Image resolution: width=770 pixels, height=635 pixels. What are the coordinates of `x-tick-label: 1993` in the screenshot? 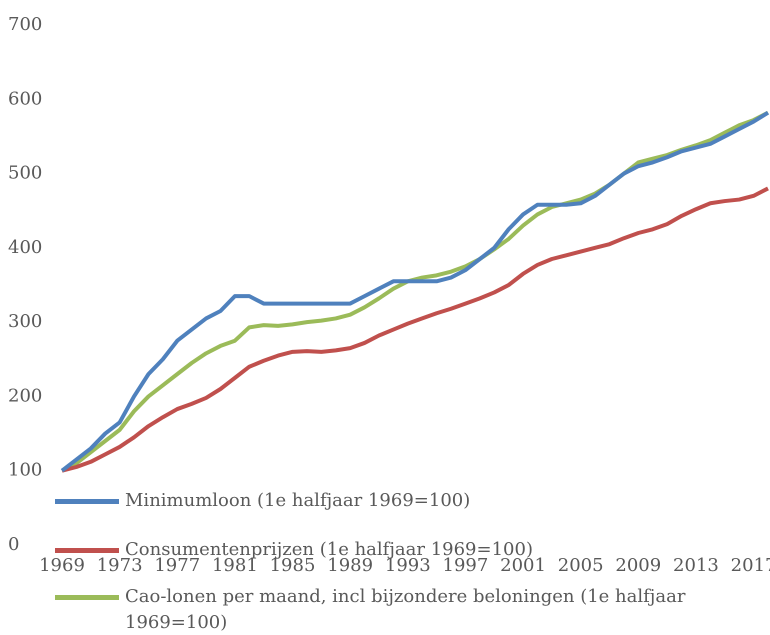 It's located at (408, 565).